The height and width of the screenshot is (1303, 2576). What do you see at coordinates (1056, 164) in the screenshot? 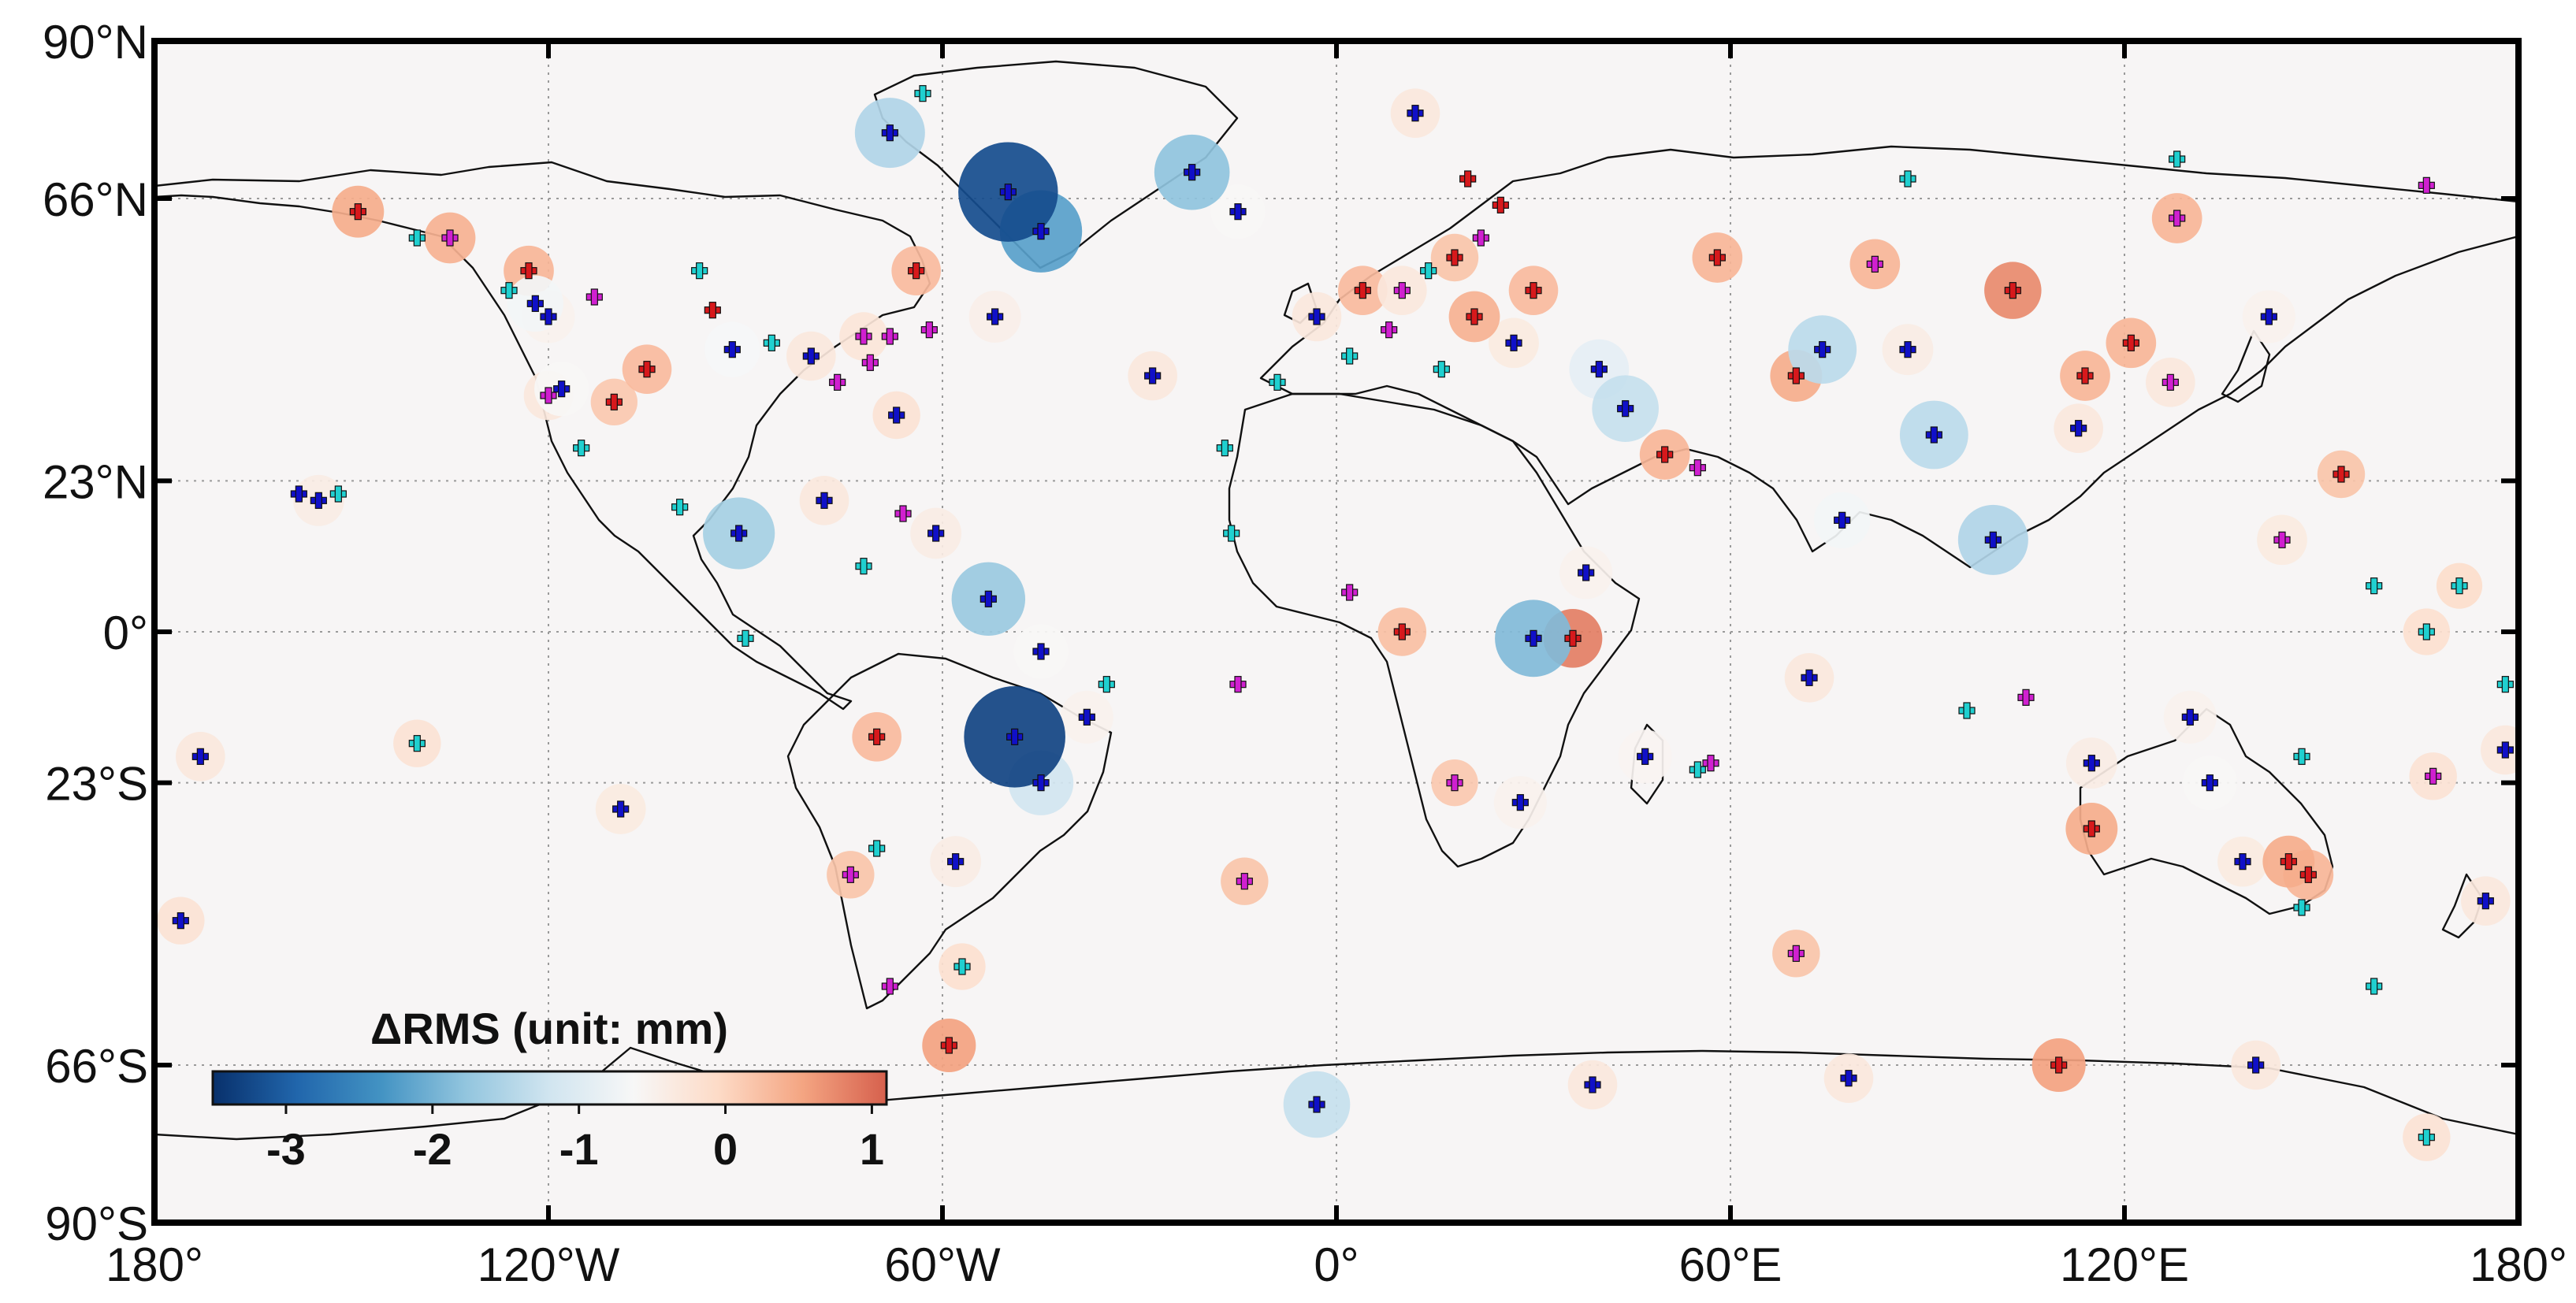
I see `coast-greenland` at bounding box center [1056, 164].